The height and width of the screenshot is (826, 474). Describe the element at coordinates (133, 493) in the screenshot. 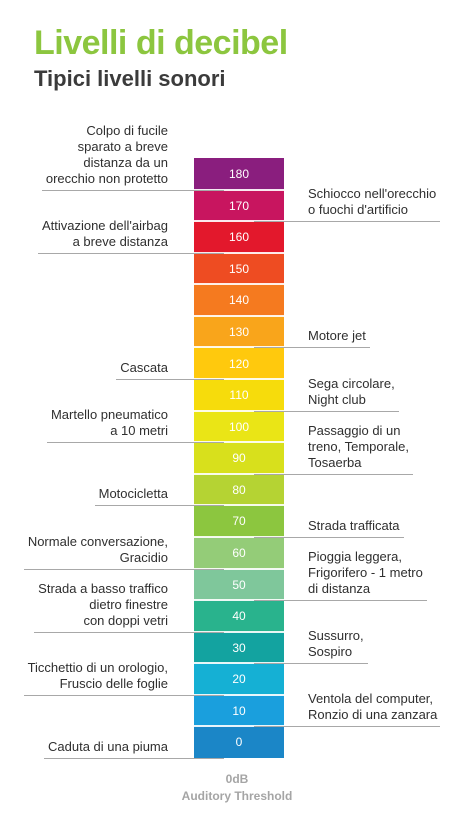

I see `left-annotation: Motocicletta` at that location.